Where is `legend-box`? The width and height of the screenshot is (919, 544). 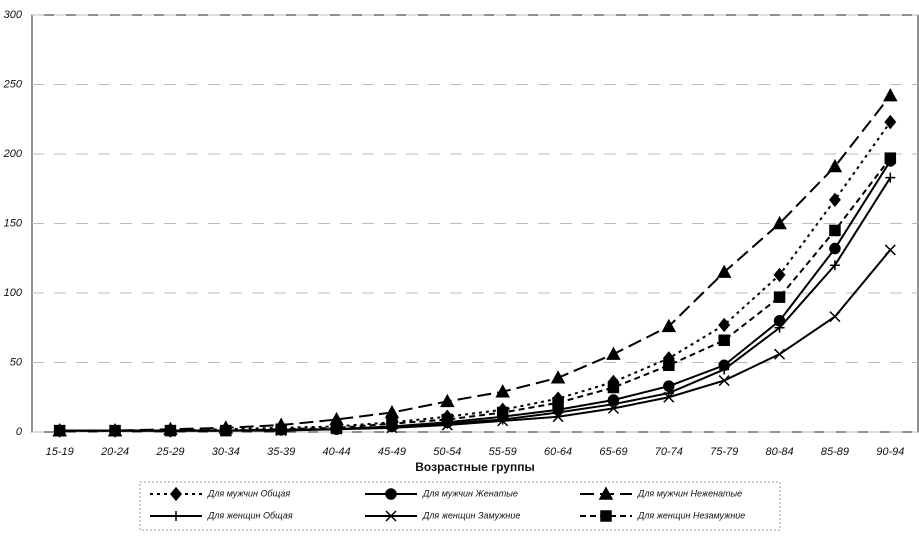 legend-box is located at coordinates (460, 506).